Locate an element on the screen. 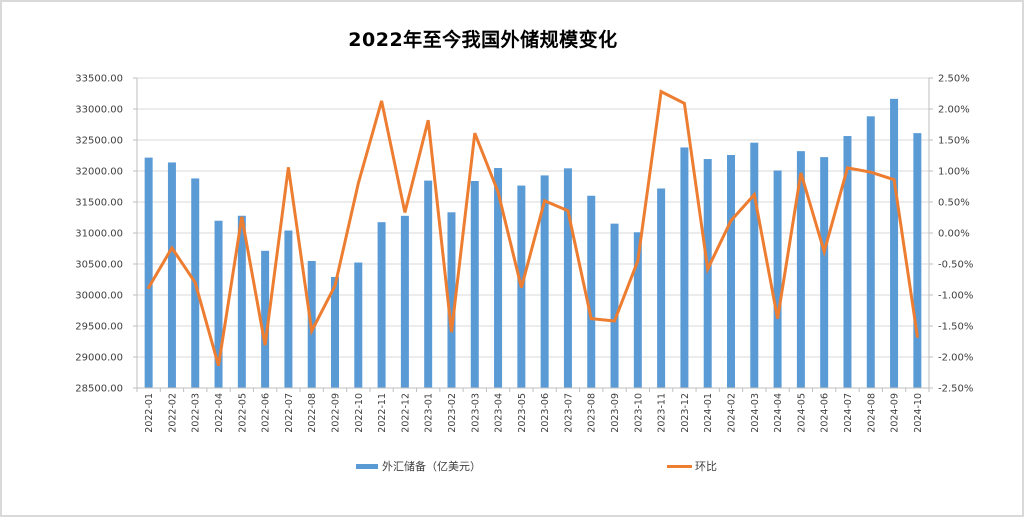 The image size is (1024, 517). right-tick-label: 2.50% is located at coordinates (954, 79).